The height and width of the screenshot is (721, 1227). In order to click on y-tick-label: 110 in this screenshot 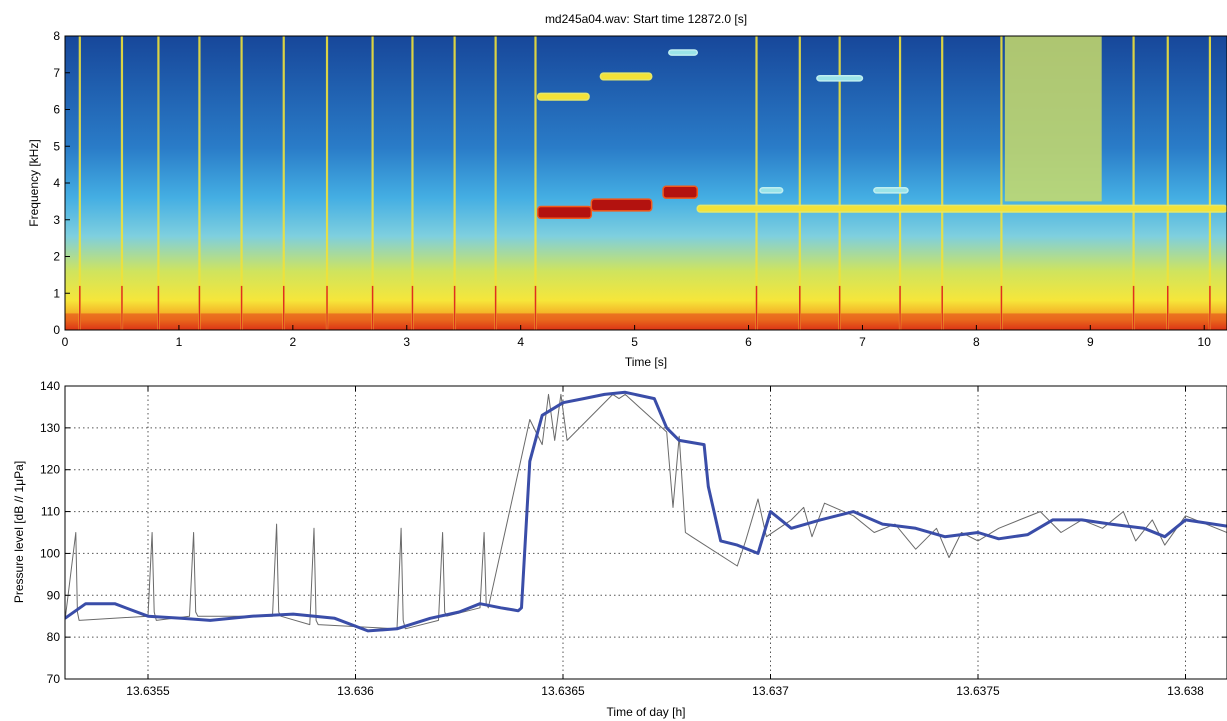, I will do `click(50, 512)`.